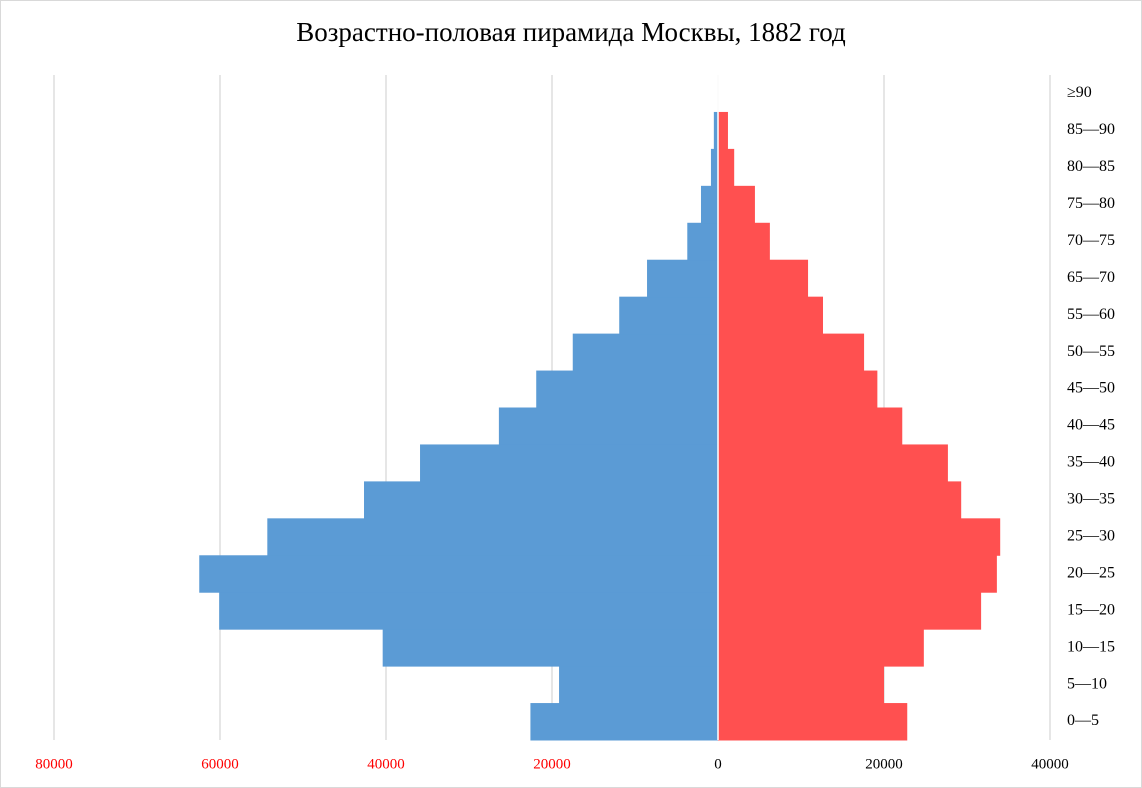  Describe the element at coordinates (1091, 277) in the screenshot. I see `y-tick-label: 65—70` at that location.